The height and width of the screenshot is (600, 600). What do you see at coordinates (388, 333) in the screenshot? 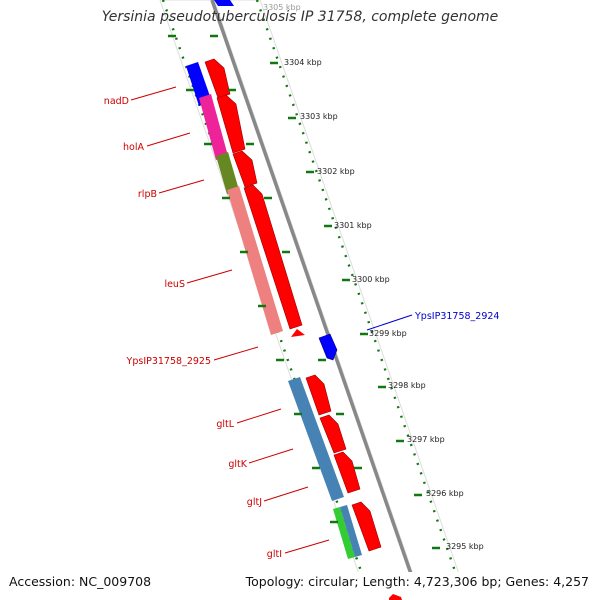
I see `kbp-label: 3299 kbp` at bounding box center [388, 333].